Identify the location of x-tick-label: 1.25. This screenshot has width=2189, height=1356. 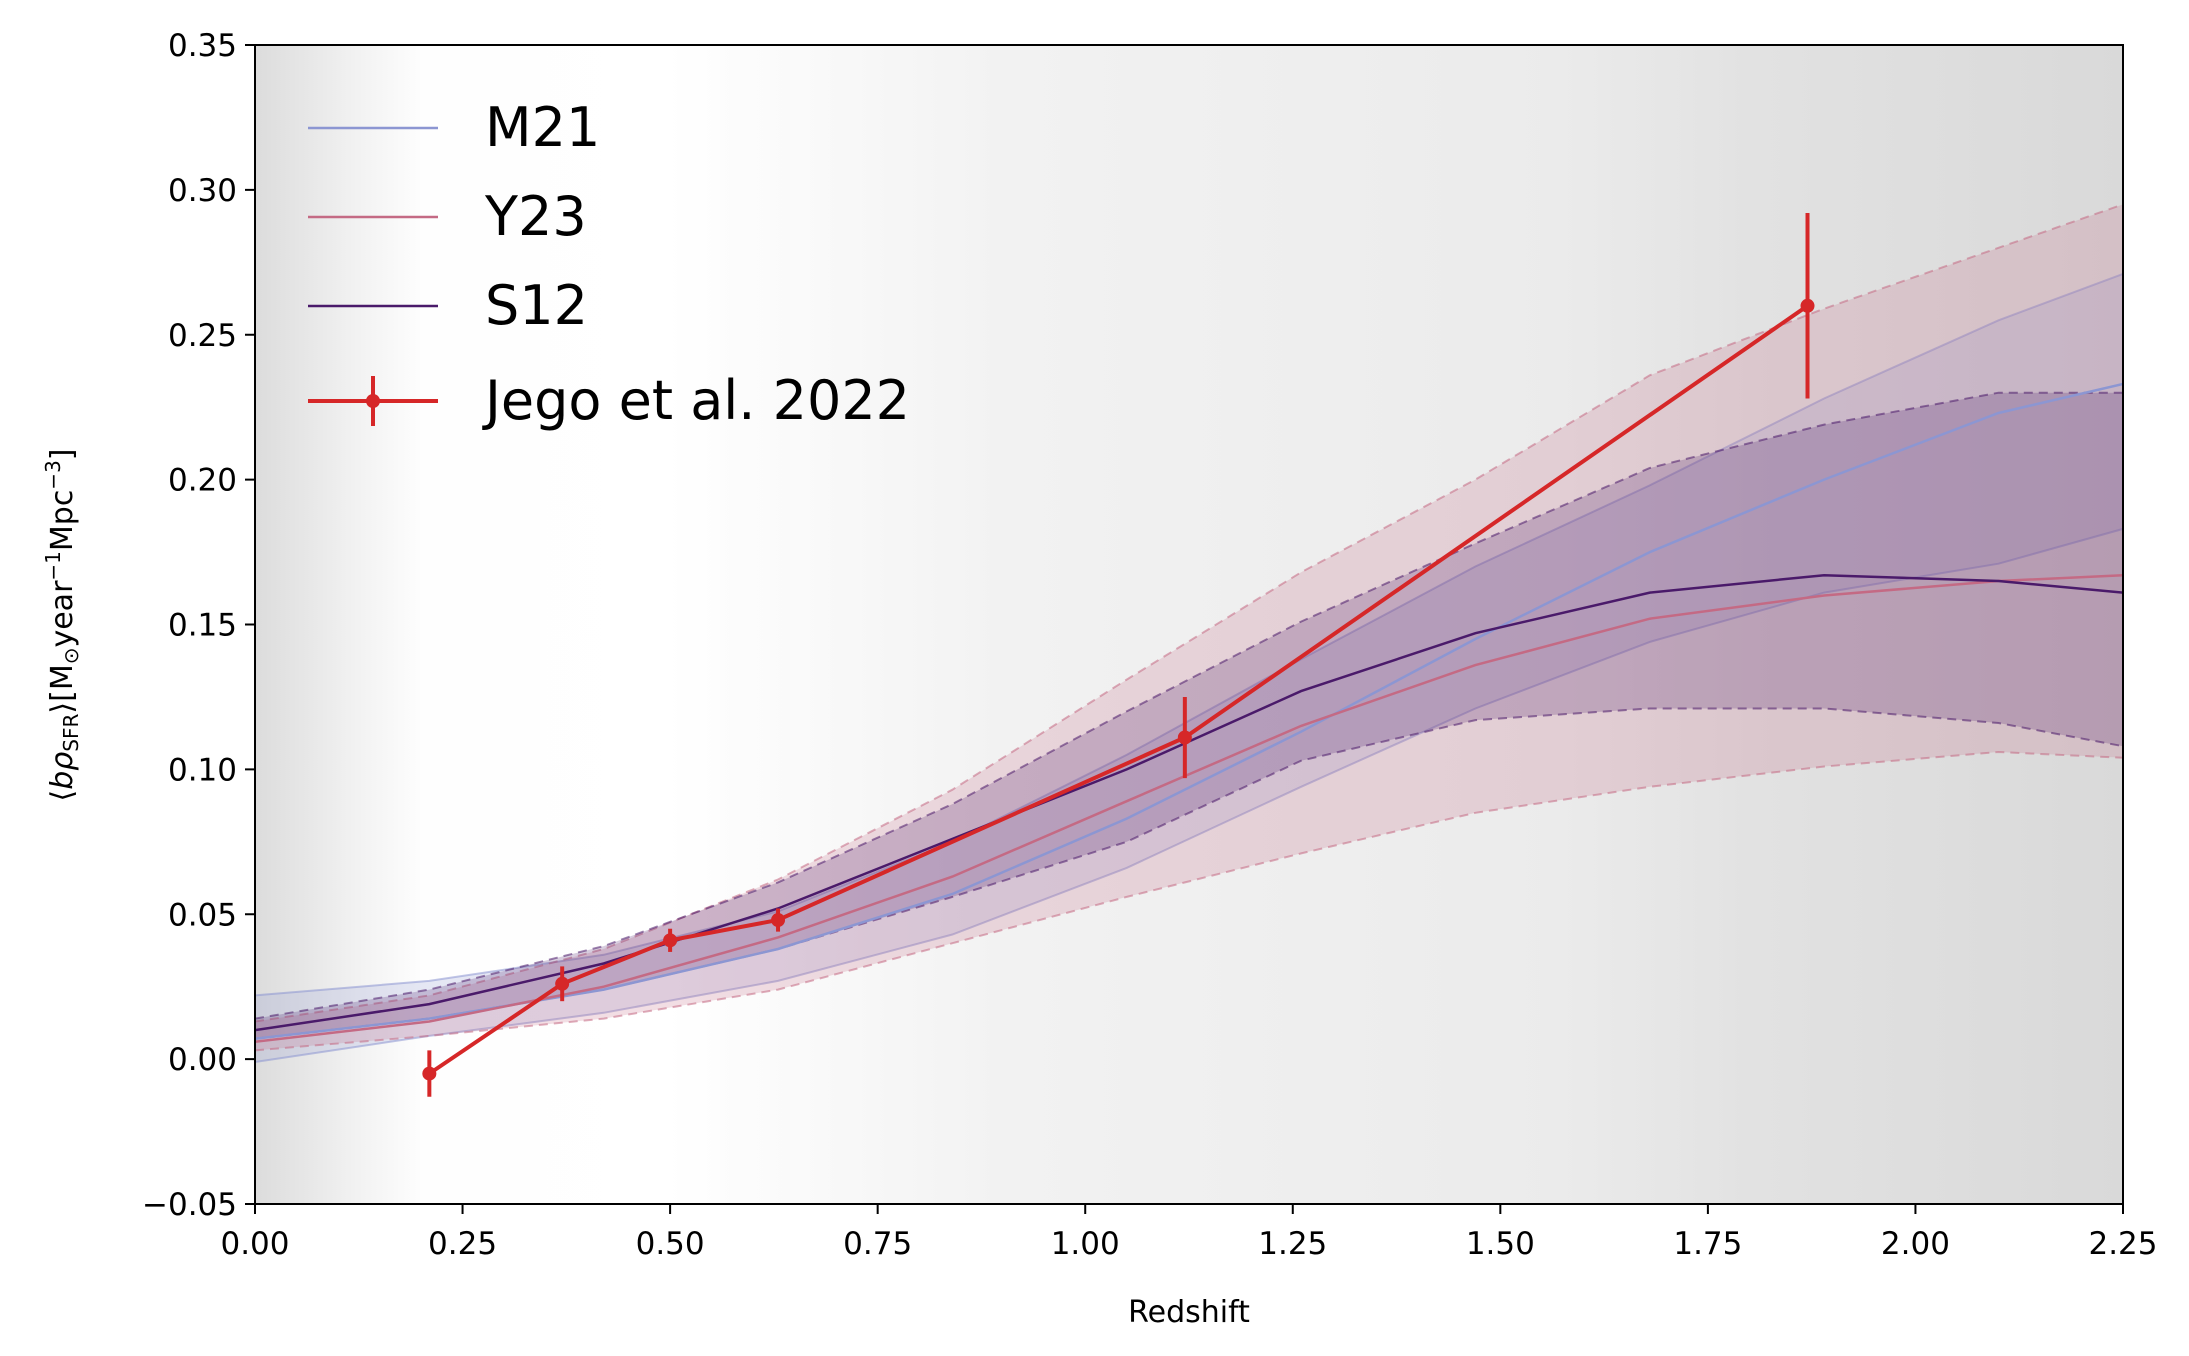
(1292, 1244).